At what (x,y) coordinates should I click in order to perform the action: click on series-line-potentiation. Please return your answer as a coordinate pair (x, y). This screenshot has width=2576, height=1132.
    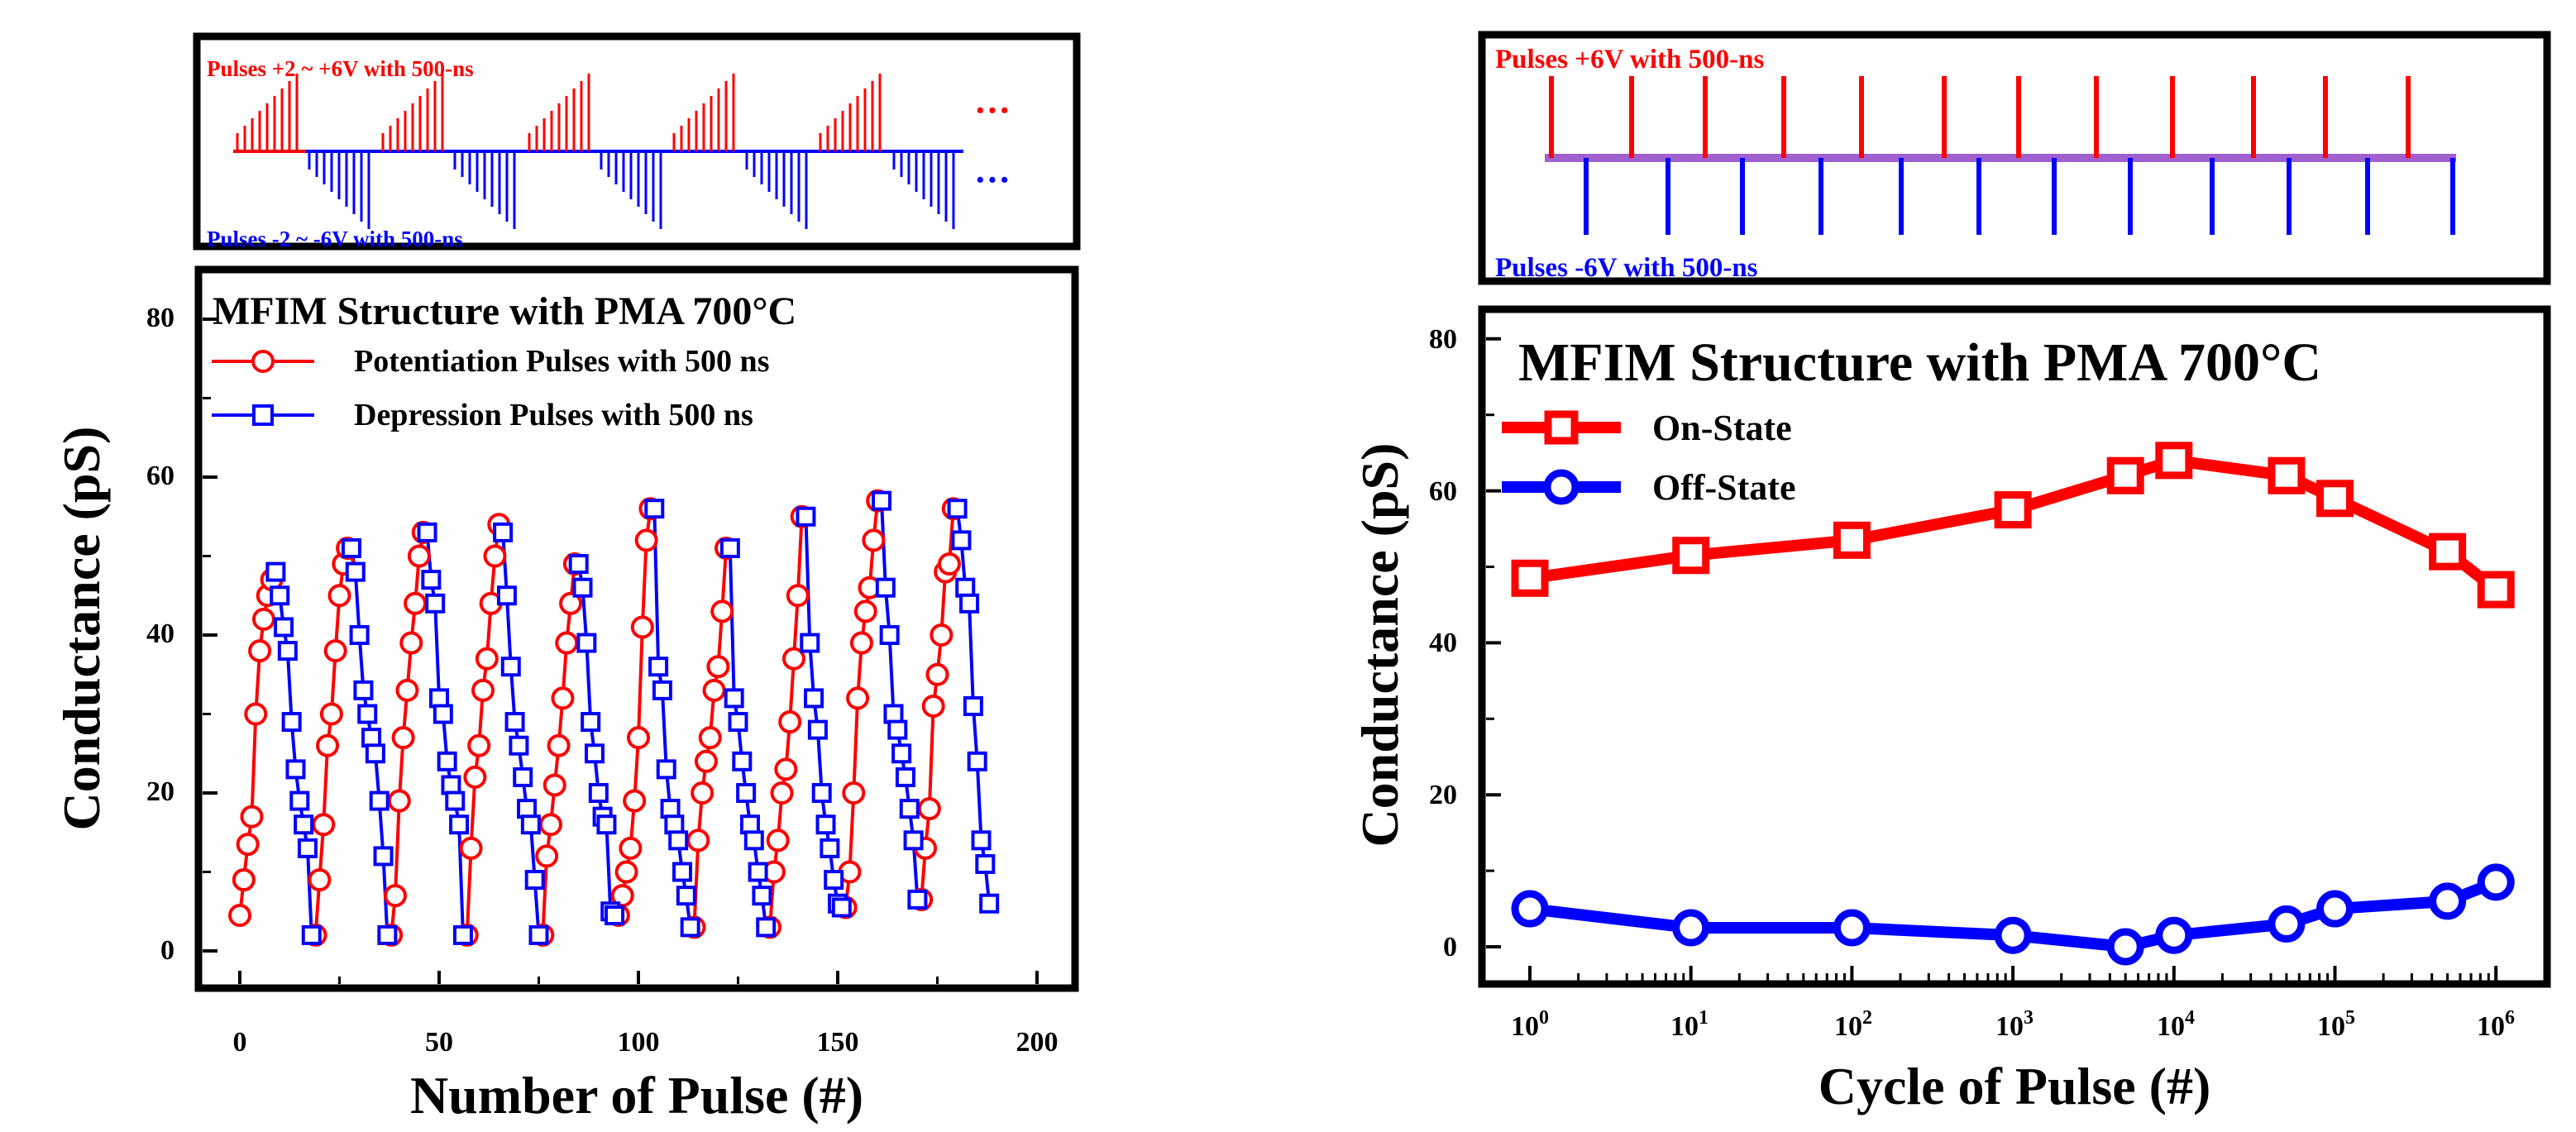
    Looking at the image, I should click on (483, 729).